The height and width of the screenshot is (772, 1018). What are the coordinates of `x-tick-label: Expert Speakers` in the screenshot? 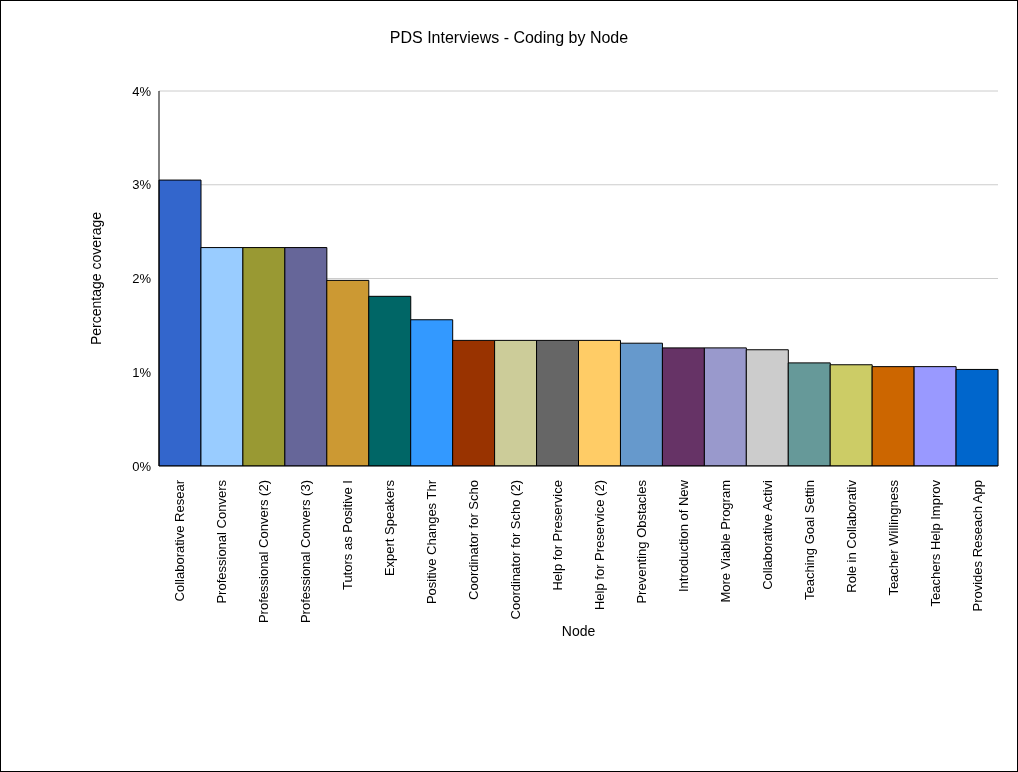 It's located at (390, 528).